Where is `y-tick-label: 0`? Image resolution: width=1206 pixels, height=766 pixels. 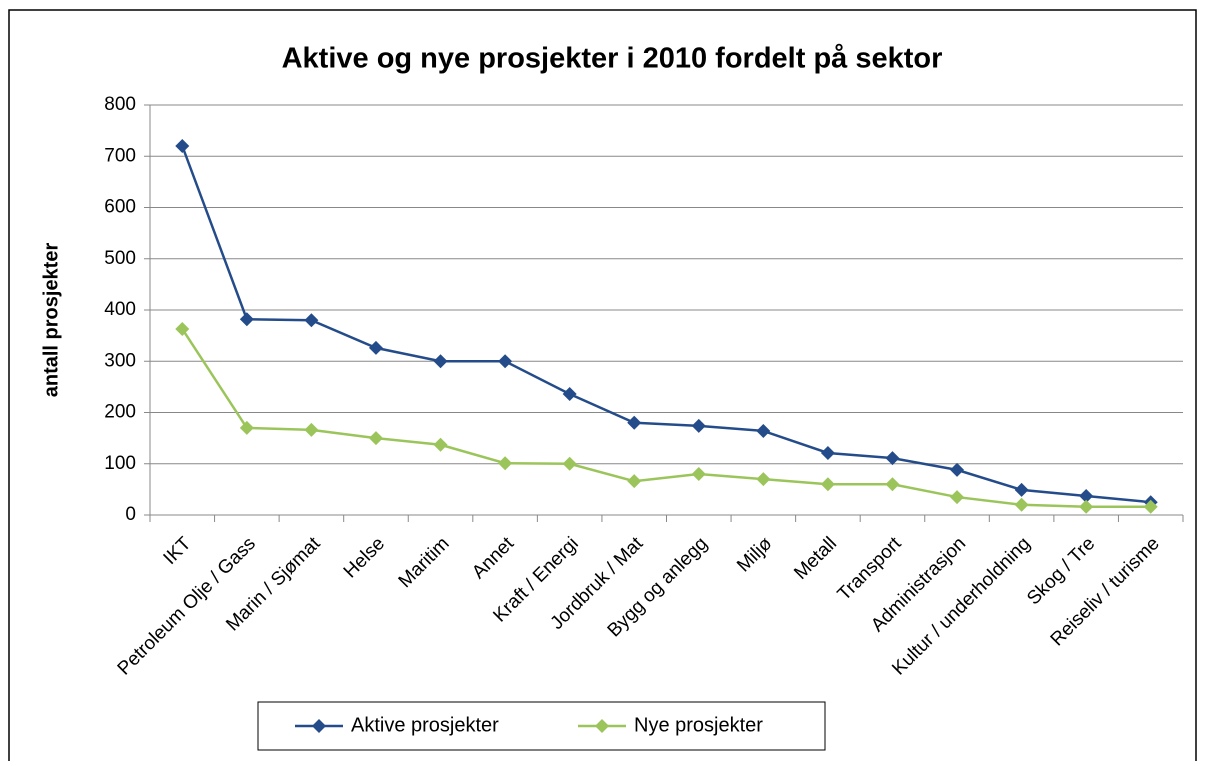 y-tick-label: 0 is located at coordinates (130, 514).